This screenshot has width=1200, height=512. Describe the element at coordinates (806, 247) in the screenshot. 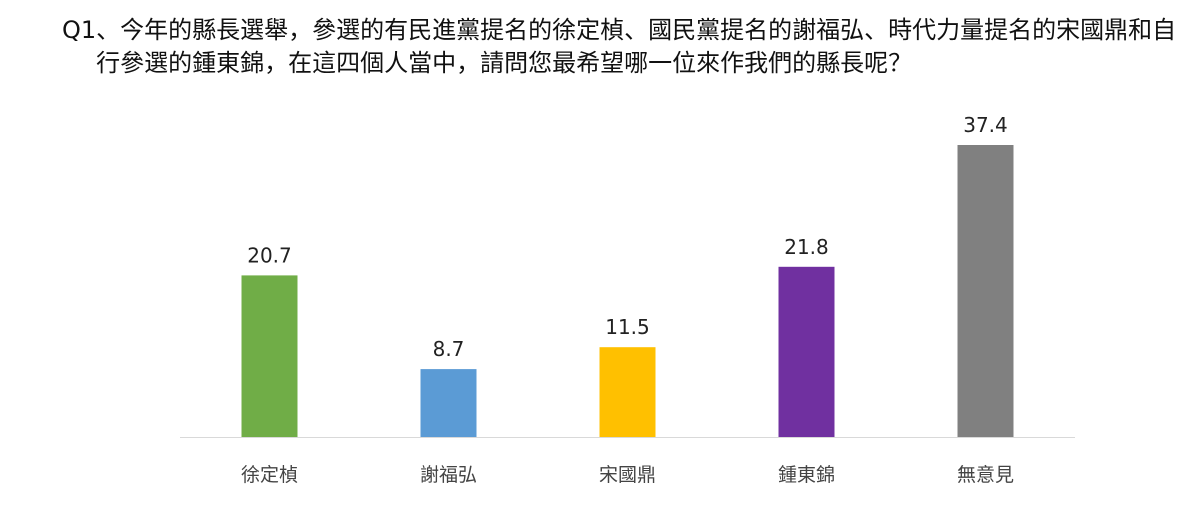

I see `data-label-4: 21.8` at that location.